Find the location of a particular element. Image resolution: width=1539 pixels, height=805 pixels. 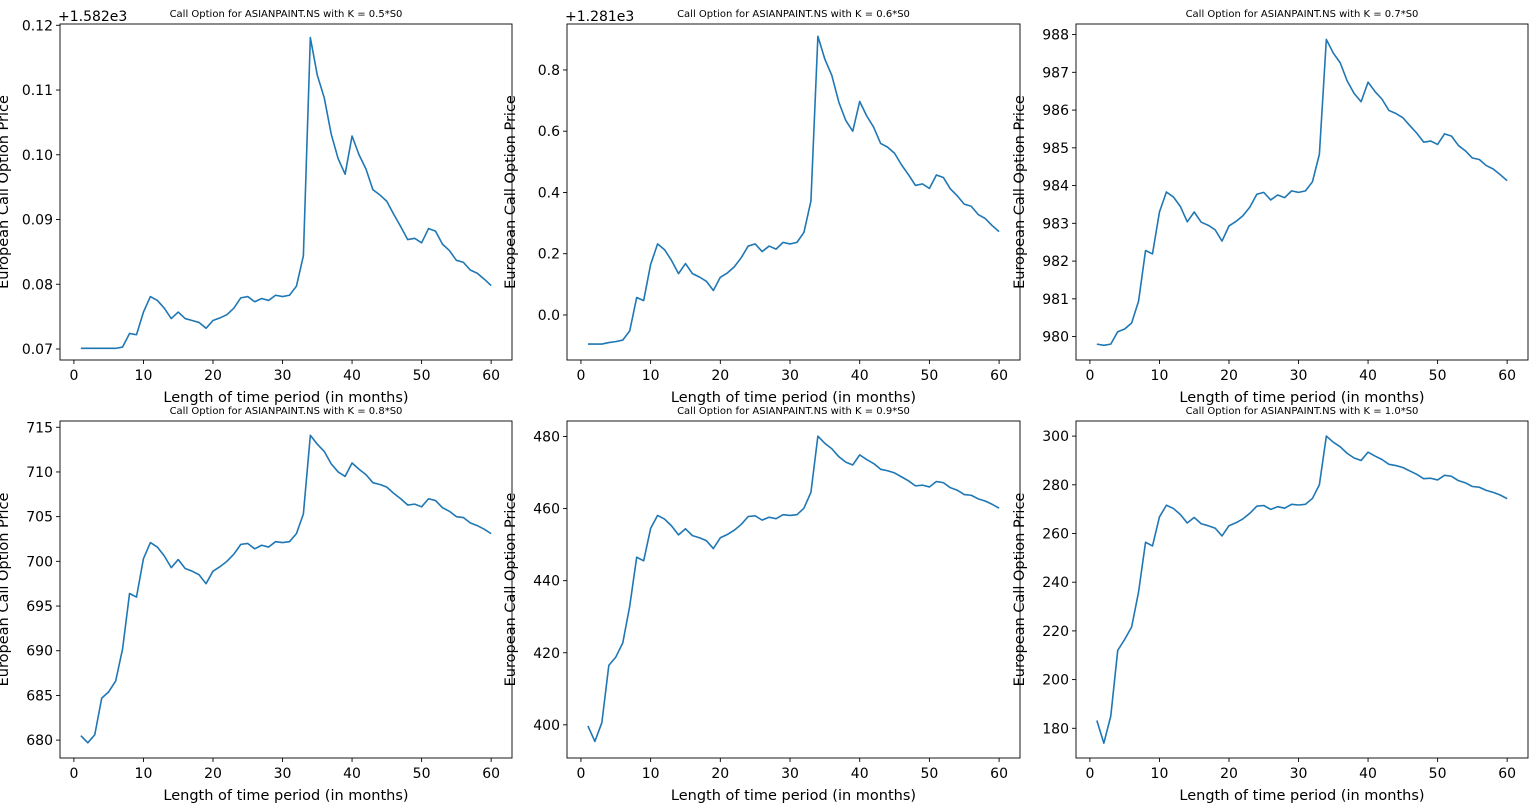

chart-1-x-tick-label: 20 is located at coordinates (213, 376).